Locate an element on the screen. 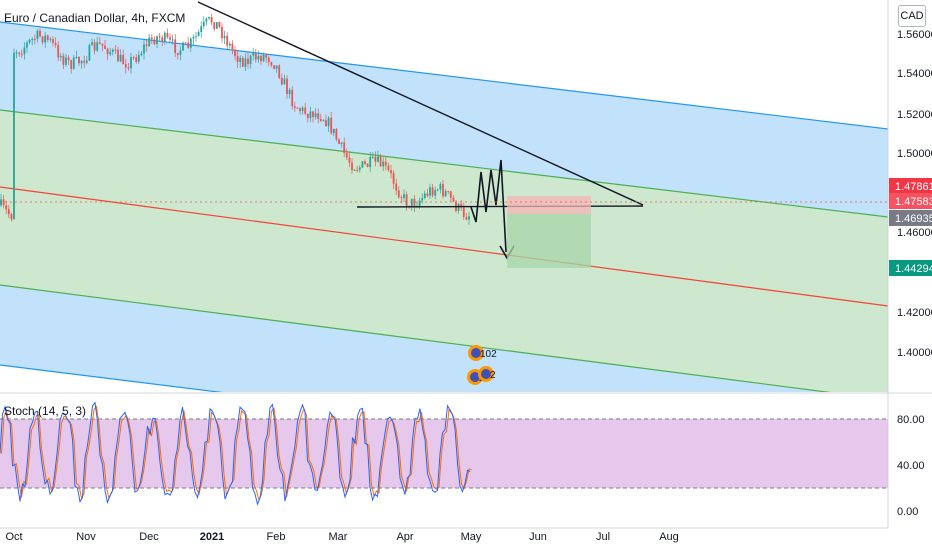 This screenshot has width=932, height=550. price-tick: 1.52000 is located at coordinates (914, 115).